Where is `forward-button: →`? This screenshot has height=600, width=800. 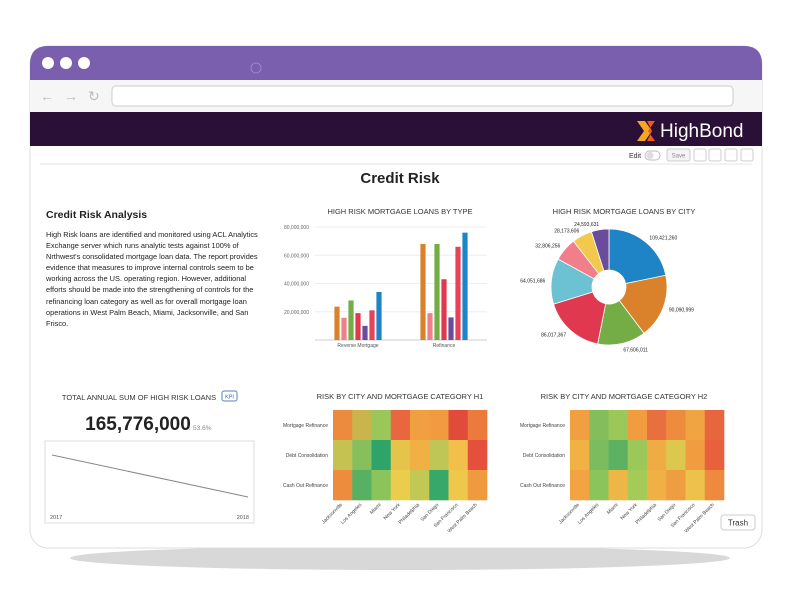
forward-button: → is located at coordinates (71, 96).